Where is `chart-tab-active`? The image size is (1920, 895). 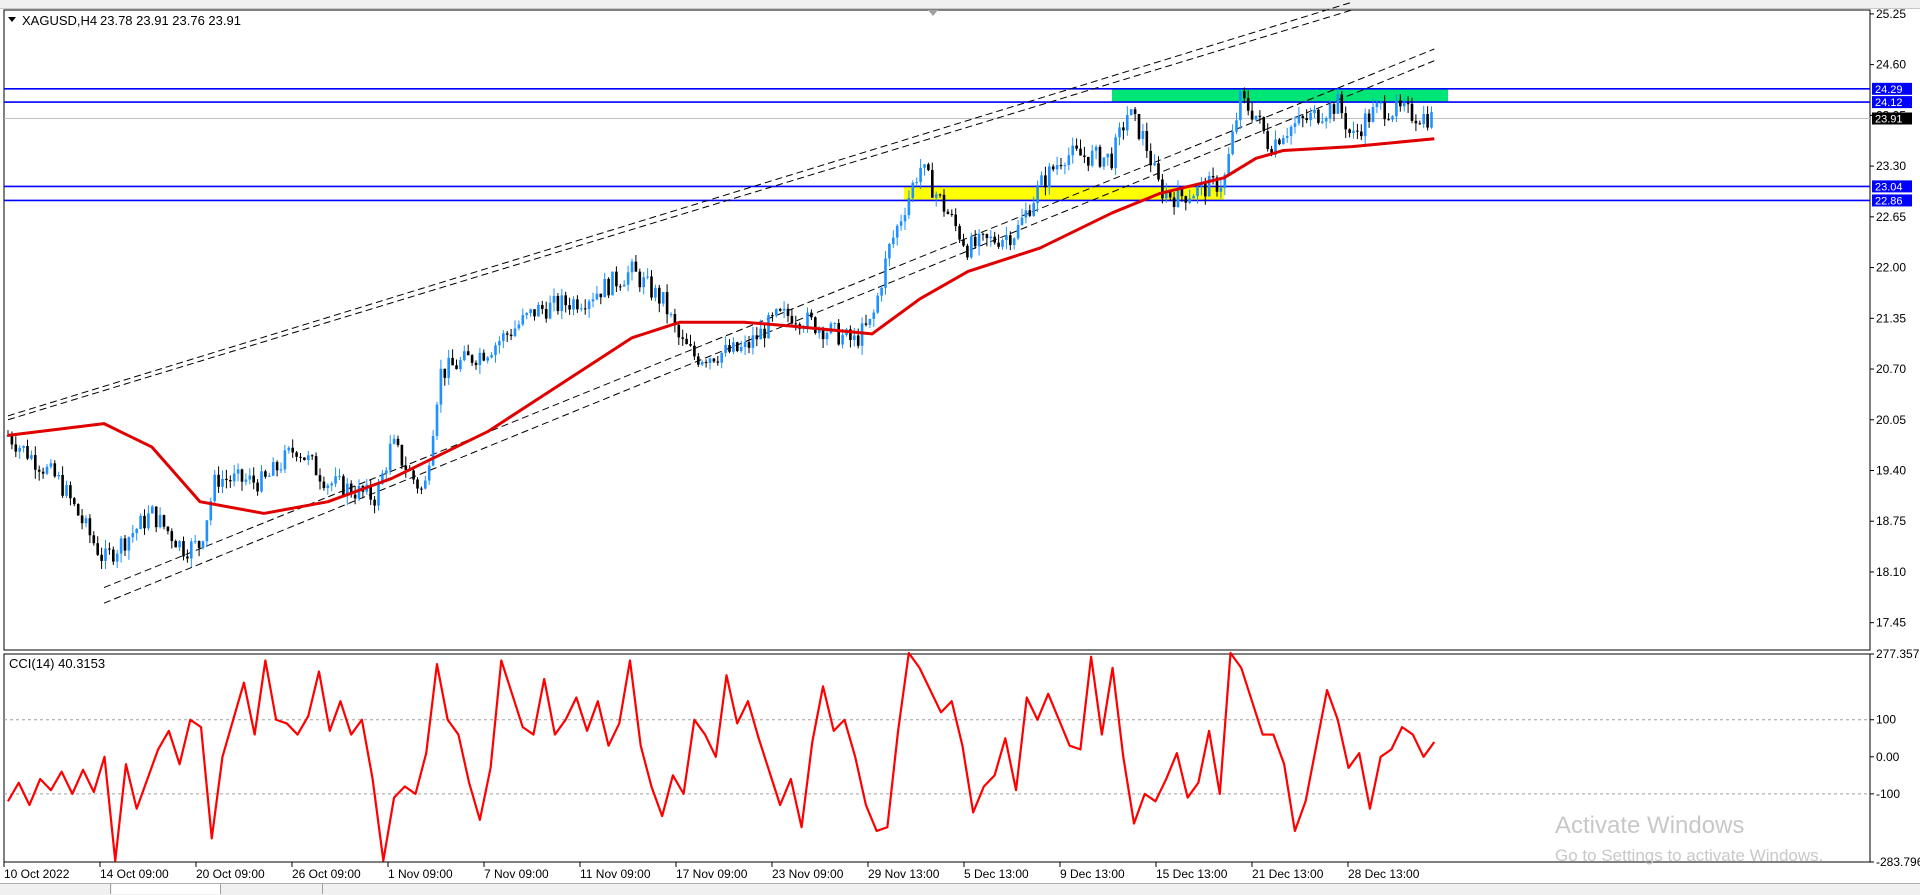
chart-tab-active is located at coordinates (166, 889).